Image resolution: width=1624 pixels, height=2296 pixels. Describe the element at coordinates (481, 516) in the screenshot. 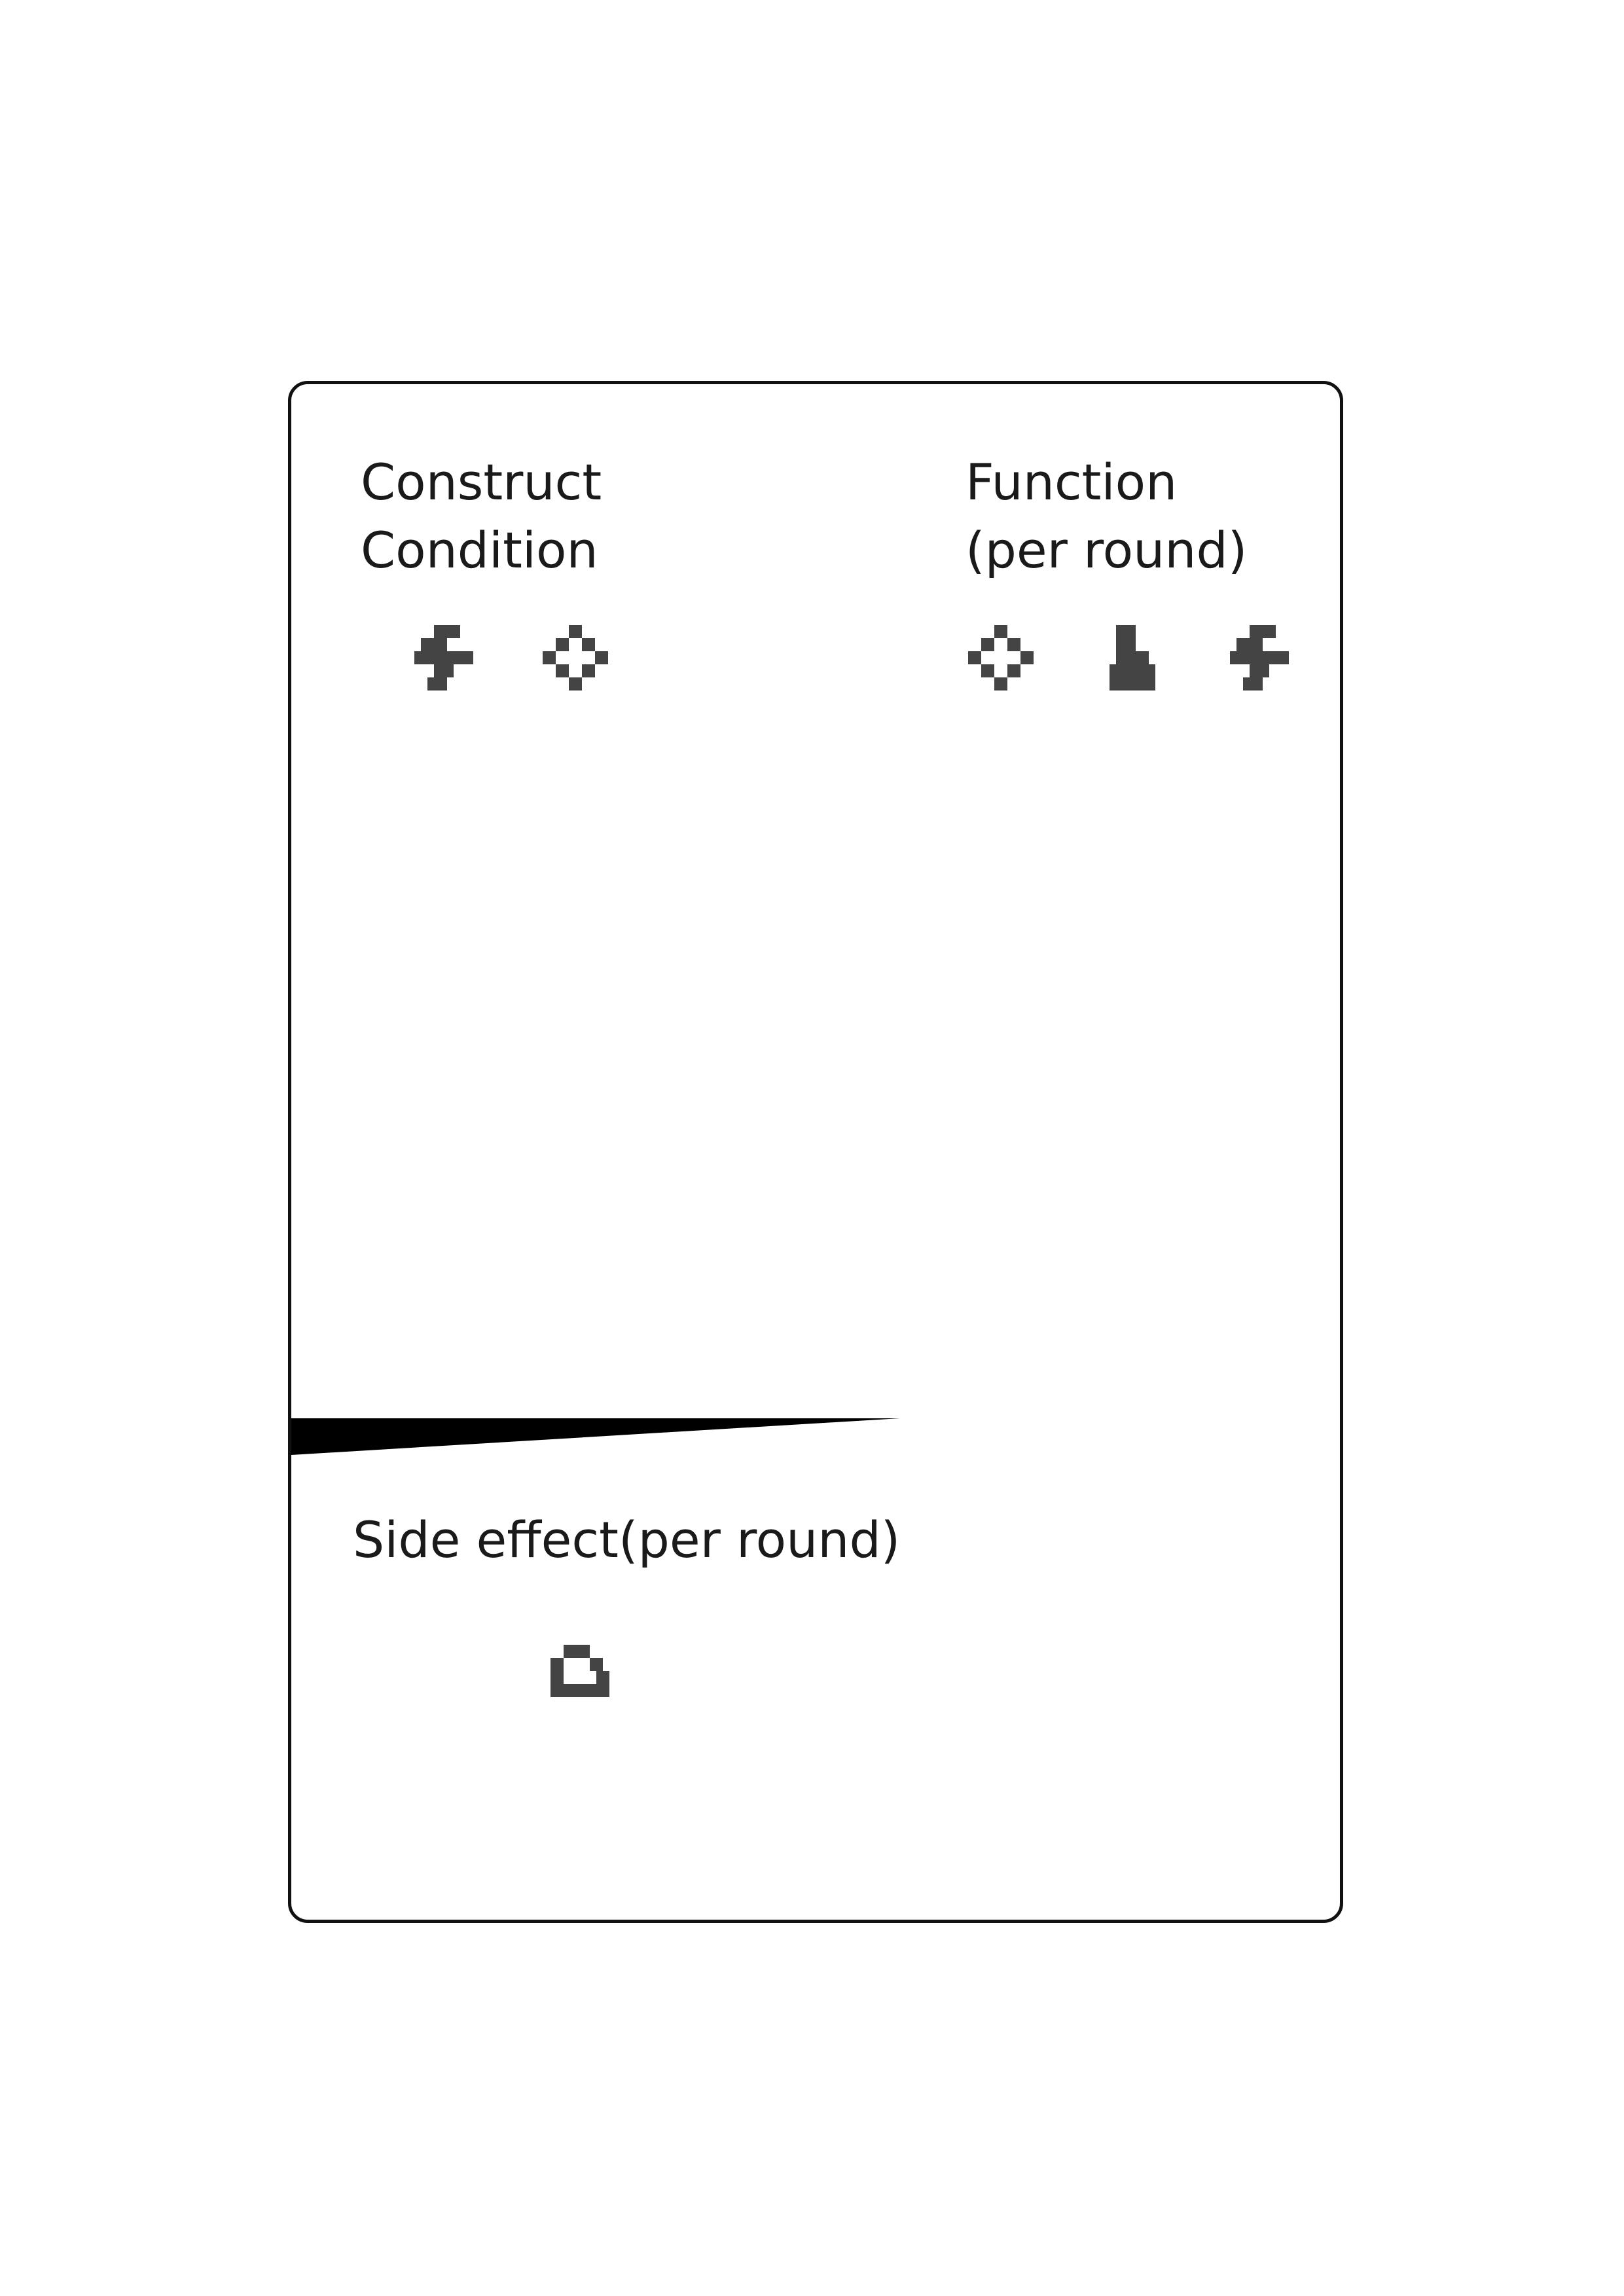

I see `construct-condition-label: Construct Condition` at that location.